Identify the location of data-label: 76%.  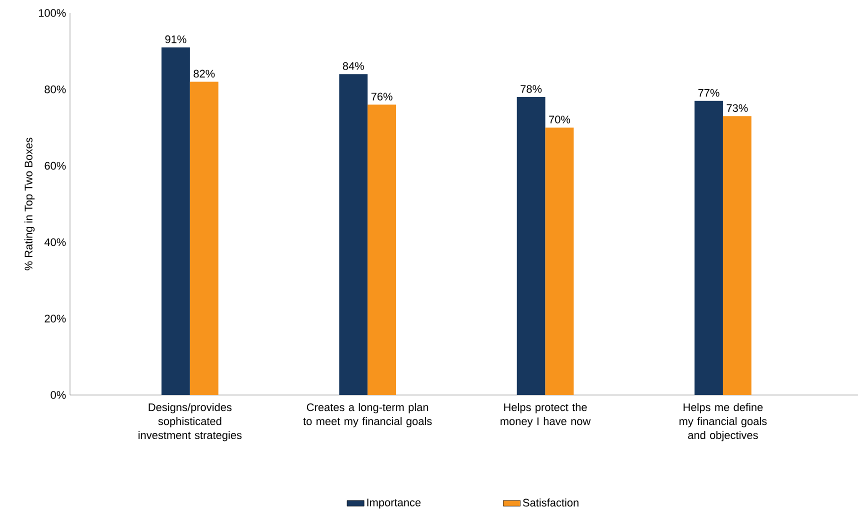
(381, 96).